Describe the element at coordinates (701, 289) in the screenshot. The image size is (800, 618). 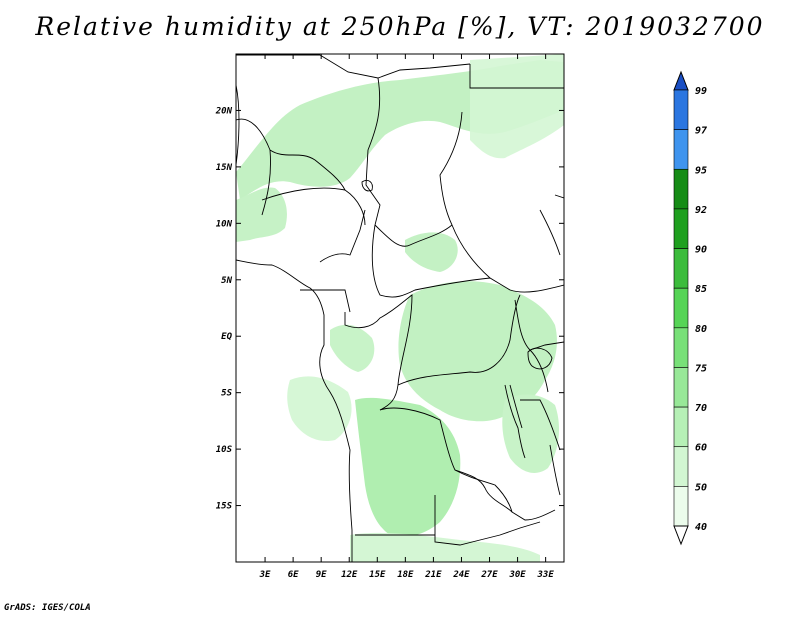
I see `colorbar-level-label: 85` at that location.